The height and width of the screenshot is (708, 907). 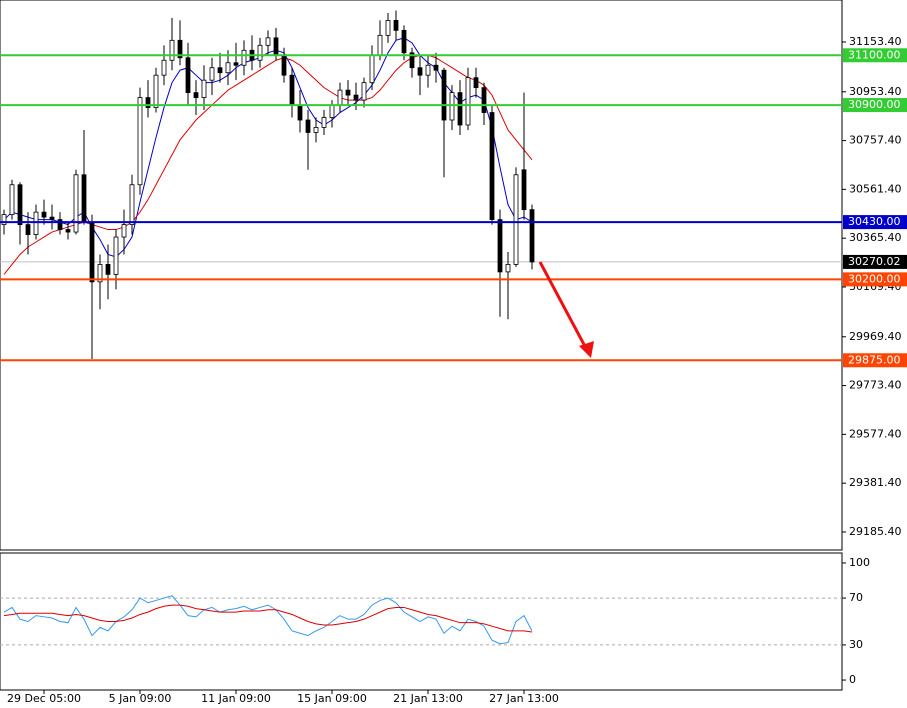 I want to click on y-tick-label: 31153.40, so click(x=875, y=41).